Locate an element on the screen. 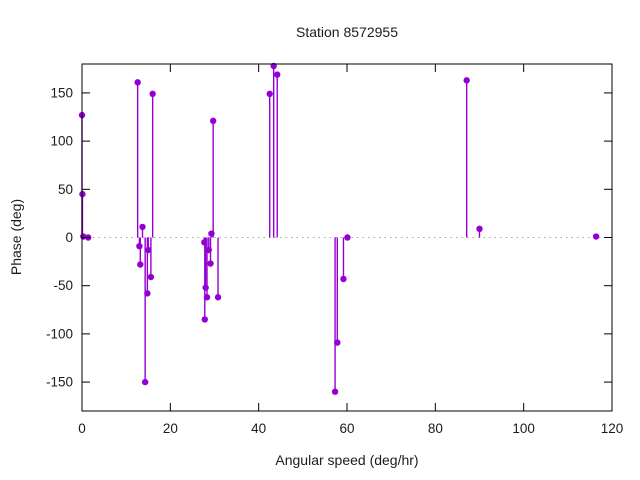 The height and width of the screenshot is (480, 640). chart-title: Station 8572955 is located at coordinates (347, 32).